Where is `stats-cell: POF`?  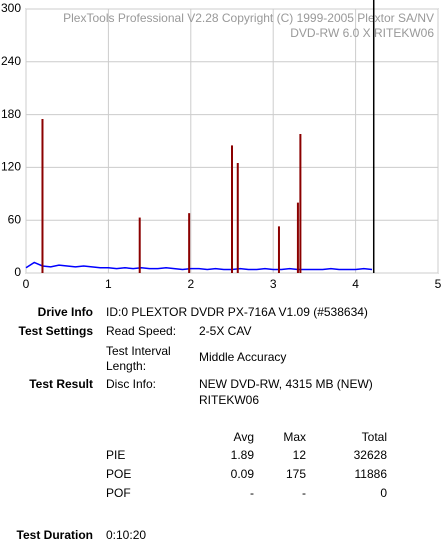
stats-cell: POF is located at coordinates (118, 493).